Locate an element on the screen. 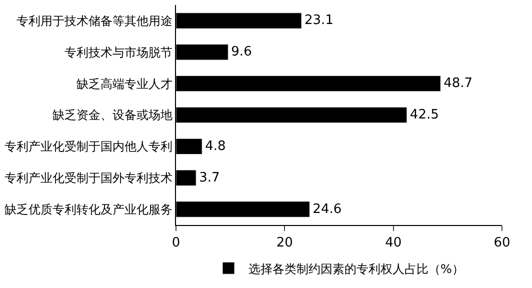 The height and width of the screenshot is (288, 532). data-label: 24.6 is located at coordinates (327, 209).